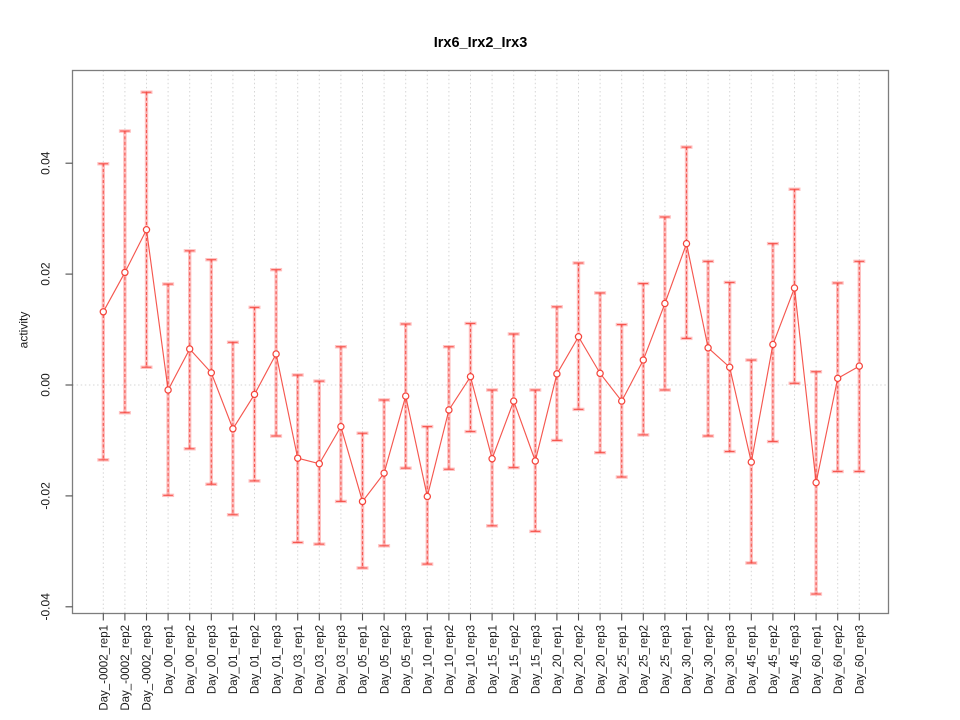 The image size is (960, 720). What do you see at coordinates (623, 659) in the screenshot?
I see `x-tick-label: Day_25_rep1` at bounding box center [623, 659].